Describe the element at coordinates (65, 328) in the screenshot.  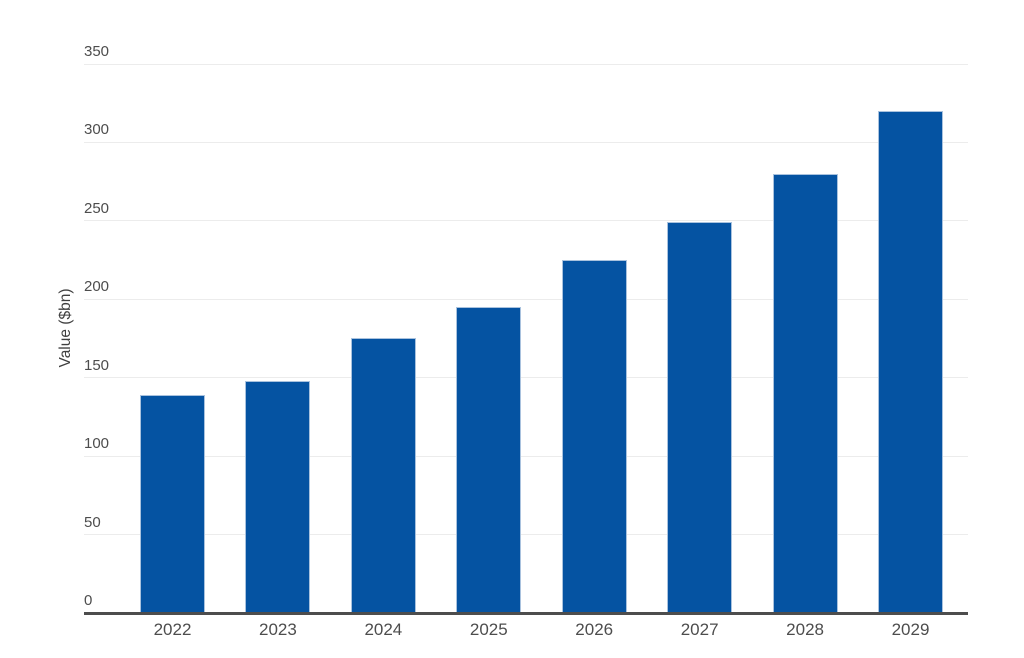
I see `y-axis-title: Value ($bn)` at that location.